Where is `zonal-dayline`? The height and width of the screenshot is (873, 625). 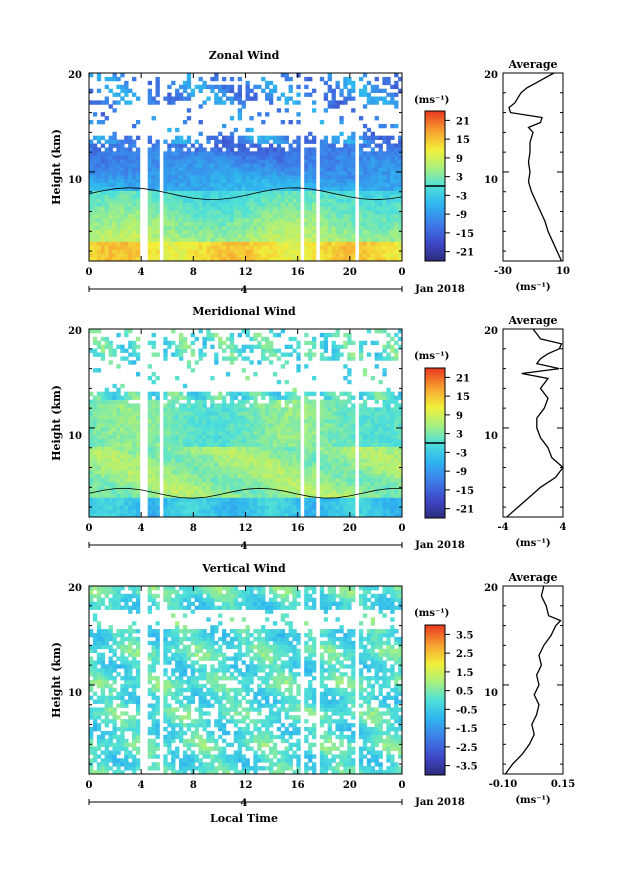
zonal-dayline is located at coordinates (245, 289).